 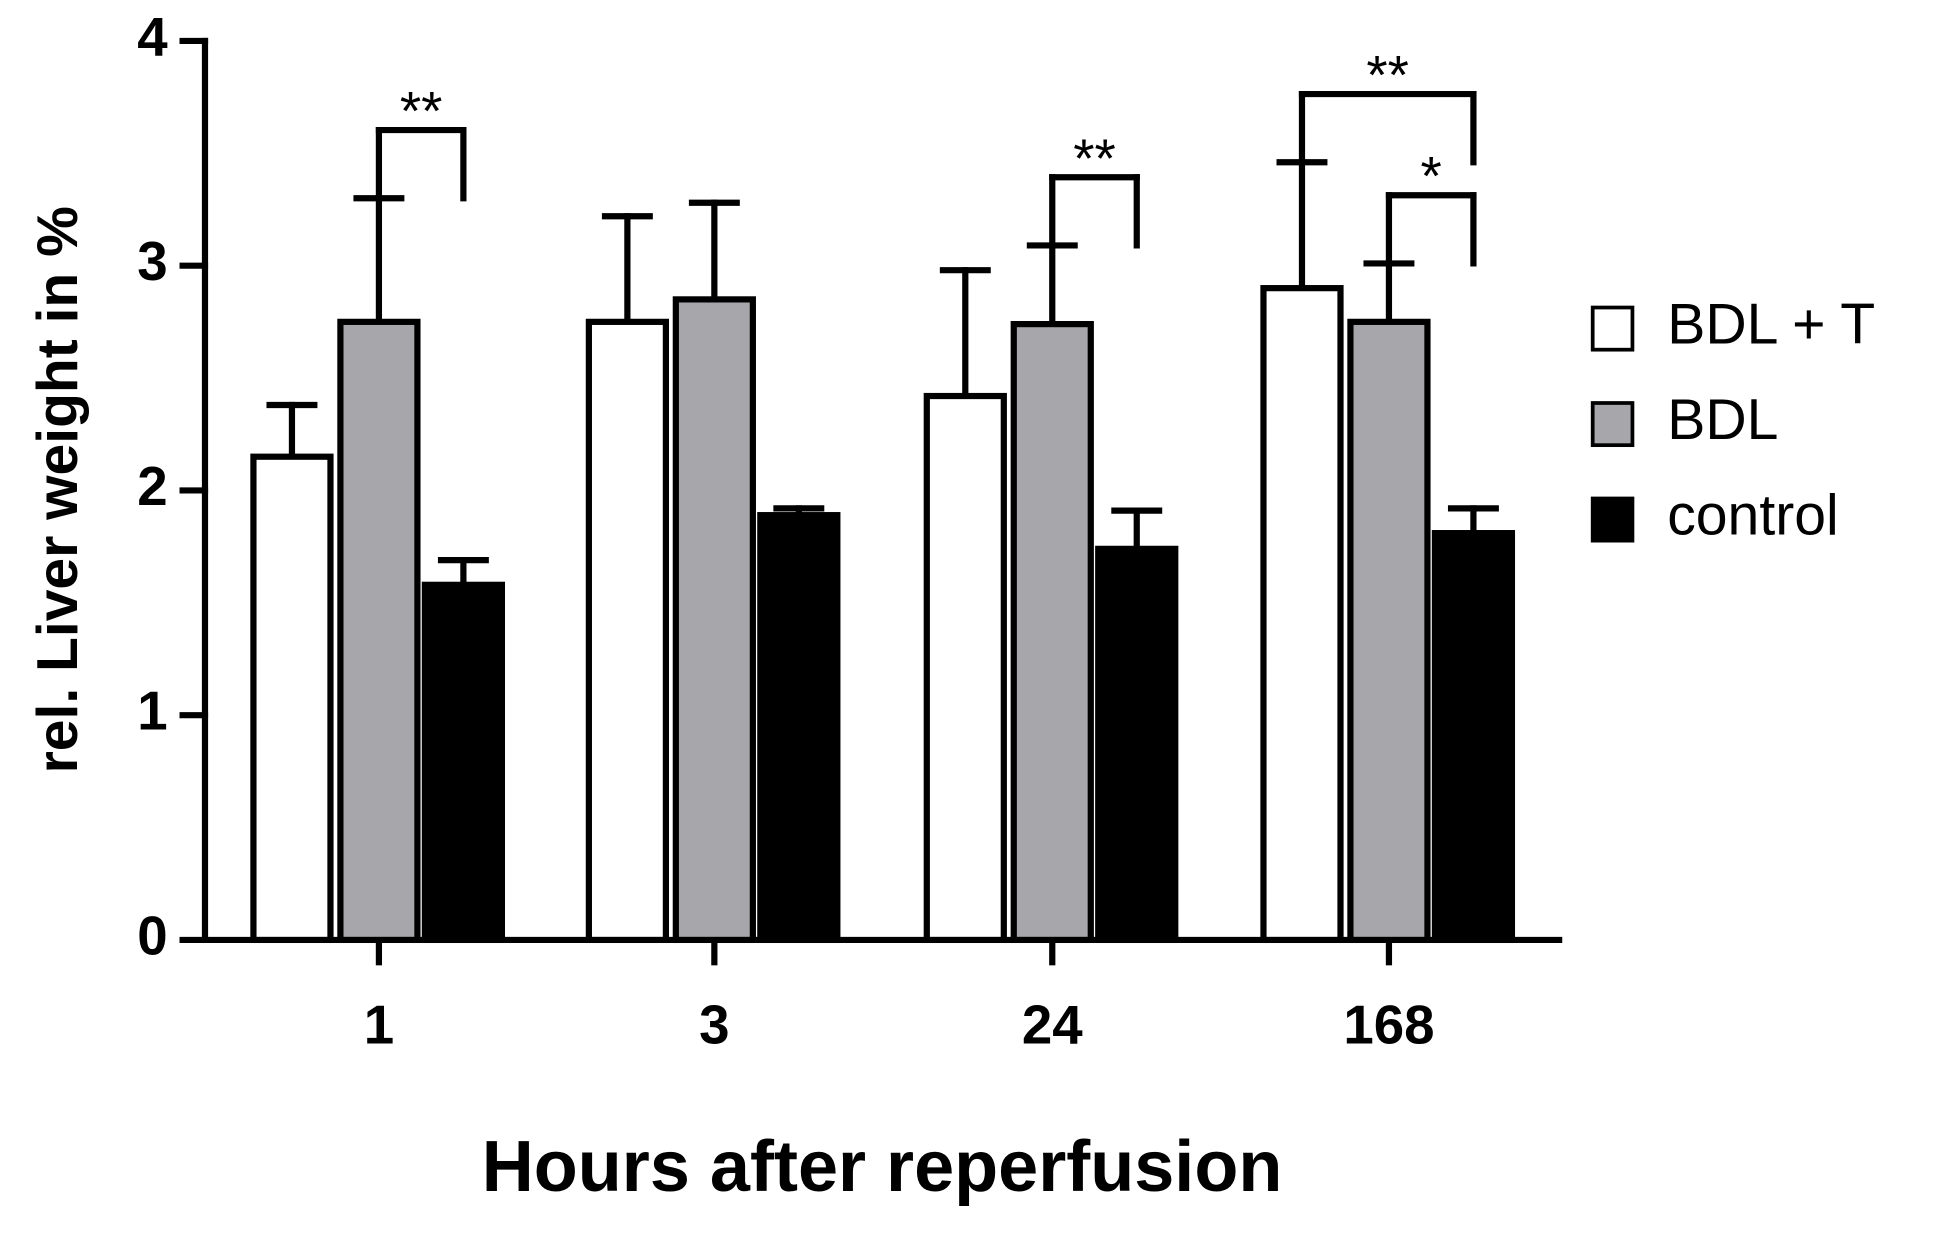 I want to click on y-axis-title: rel. Liver weight in %, so click(x=58, y=489).